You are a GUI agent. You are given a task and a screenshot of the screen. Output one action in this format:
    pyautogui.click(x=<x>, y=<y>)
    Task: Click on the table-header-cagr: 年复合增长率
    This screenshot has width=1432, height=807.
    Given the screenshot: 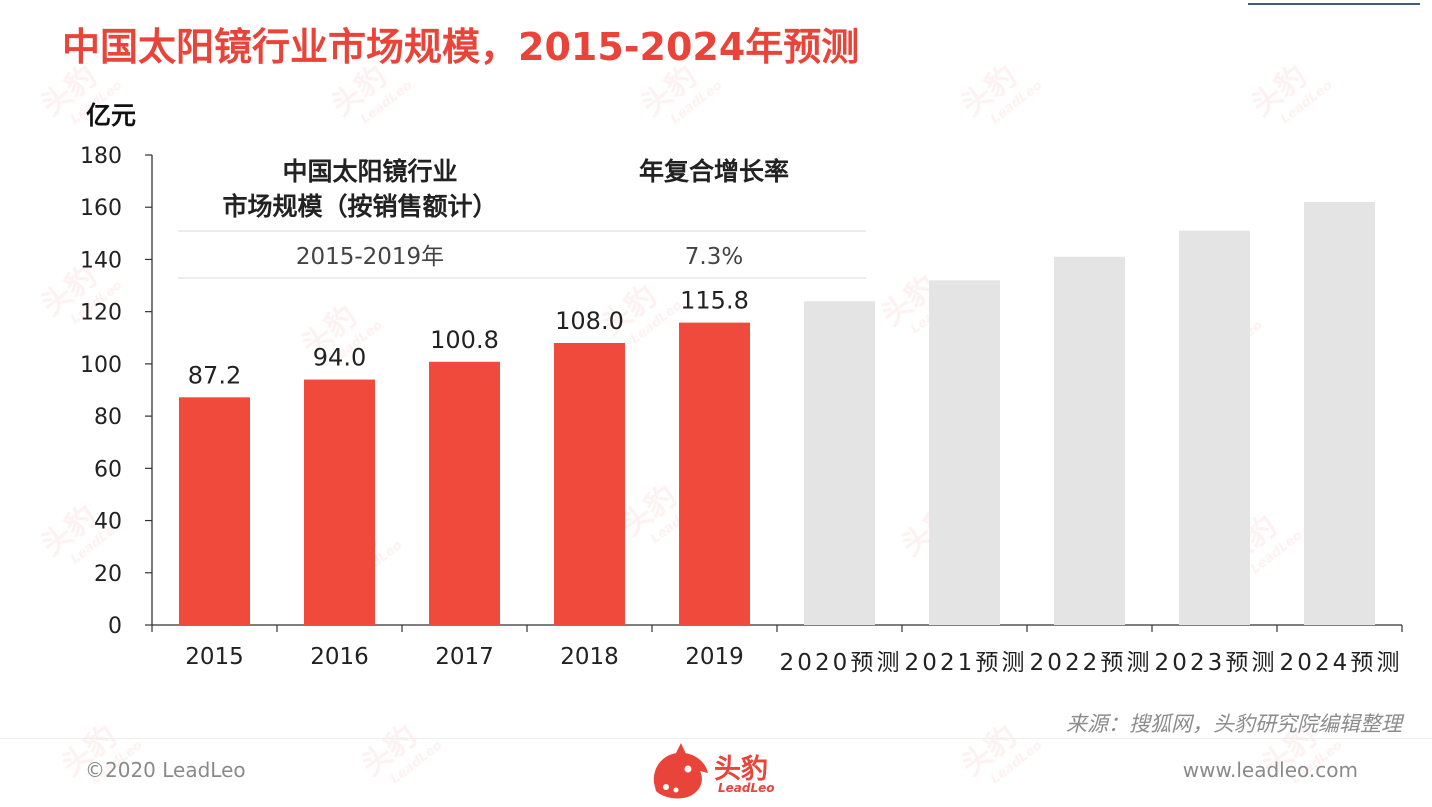 What is the action you would take?
    pyautogui.click(x=714, y=171)
    